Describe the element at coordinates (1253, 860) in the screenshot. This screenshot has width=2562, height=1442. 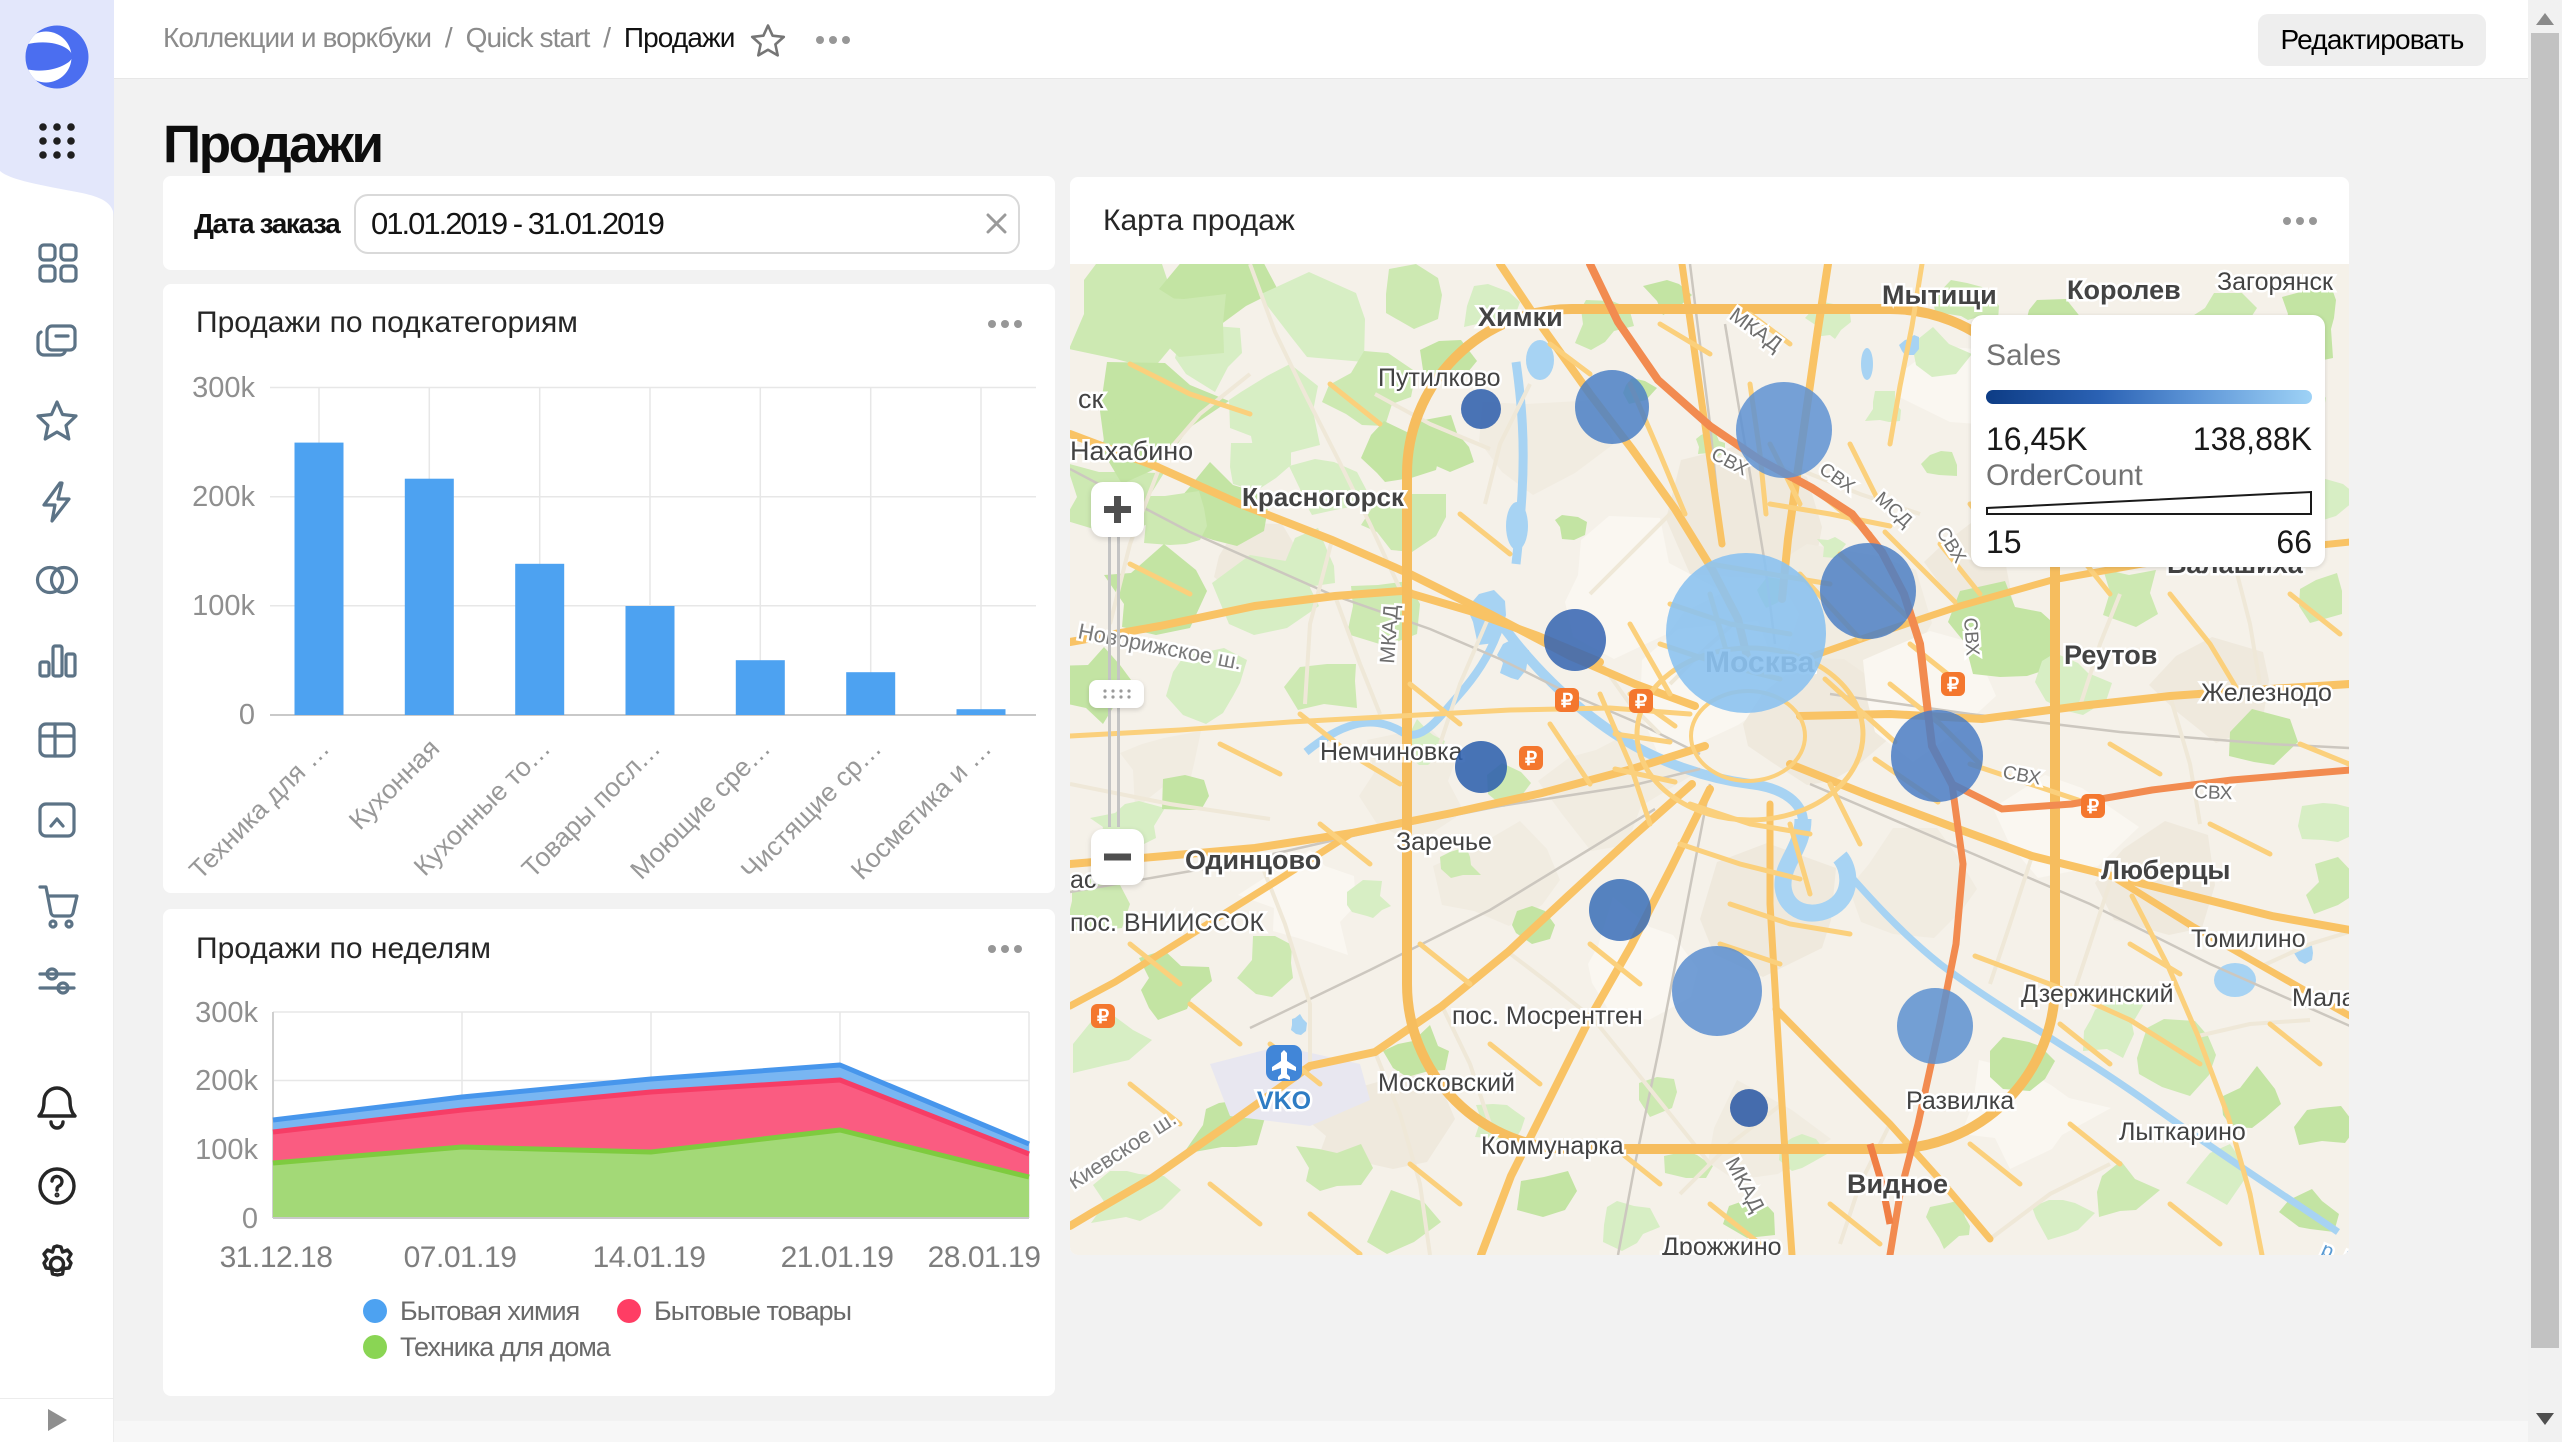
I see `svg-text: Одинцово` at that location.